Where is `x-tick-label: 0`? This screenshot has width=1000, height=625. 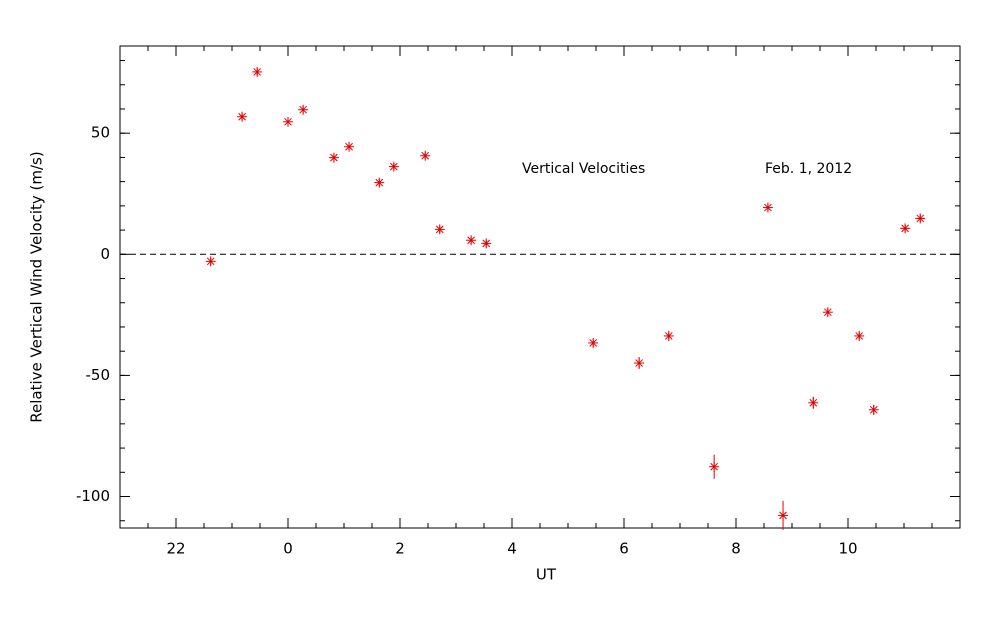
x-tick-label: 0 is located at coordinates (288, 549).